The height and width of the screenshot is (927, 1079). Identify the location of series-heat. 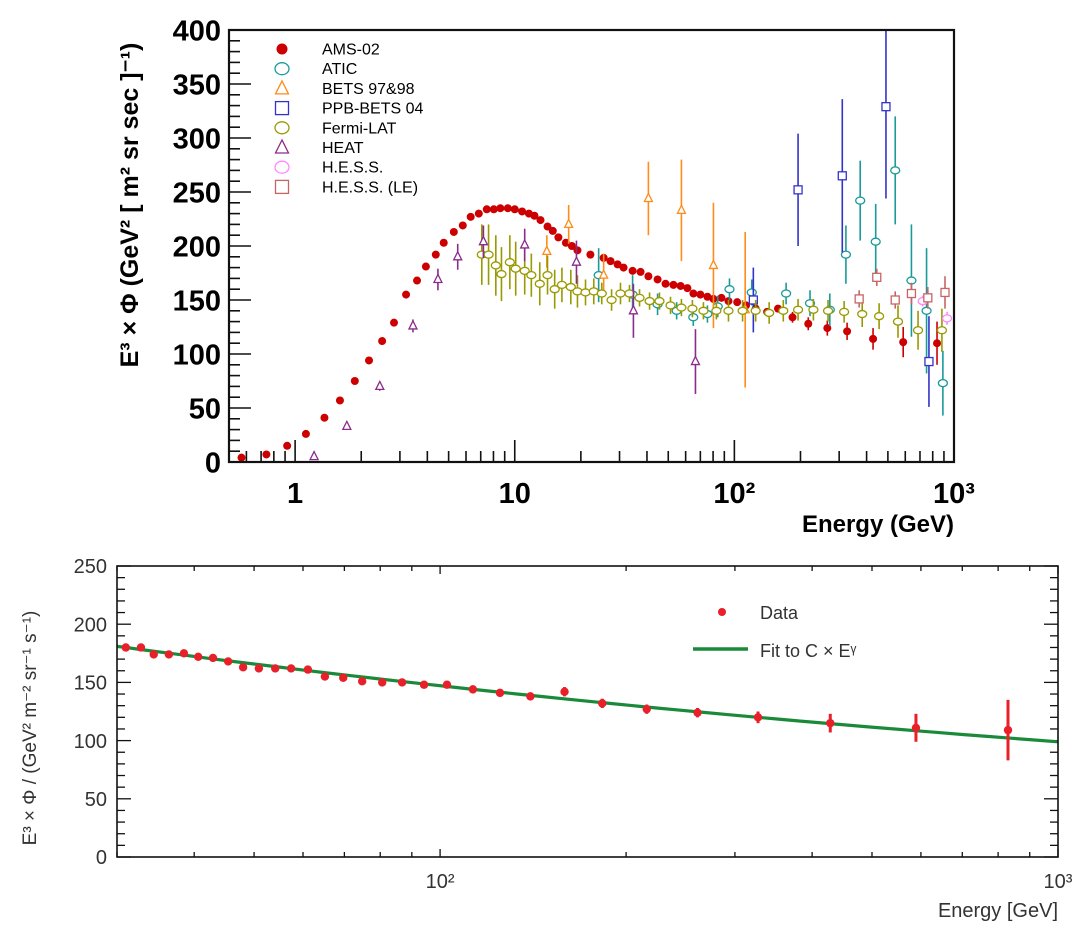
(505, 343).